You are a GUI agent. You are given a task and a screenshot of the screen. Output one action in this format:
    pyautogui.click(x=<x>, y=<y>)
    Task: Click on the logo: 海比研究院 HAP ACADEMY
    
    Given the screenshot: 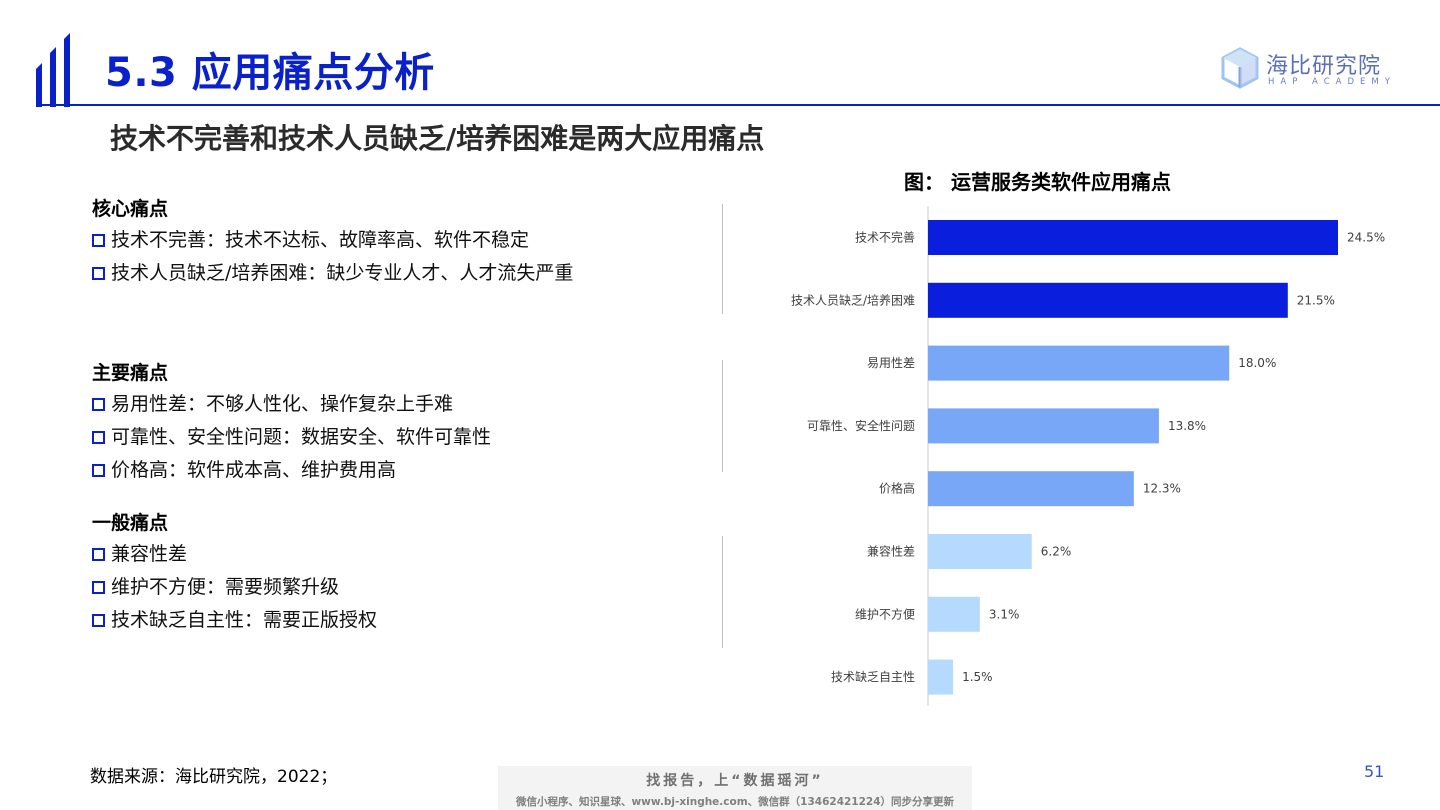 What is the action you would take?
    pyautogui.click(x=1305, y=70)
    